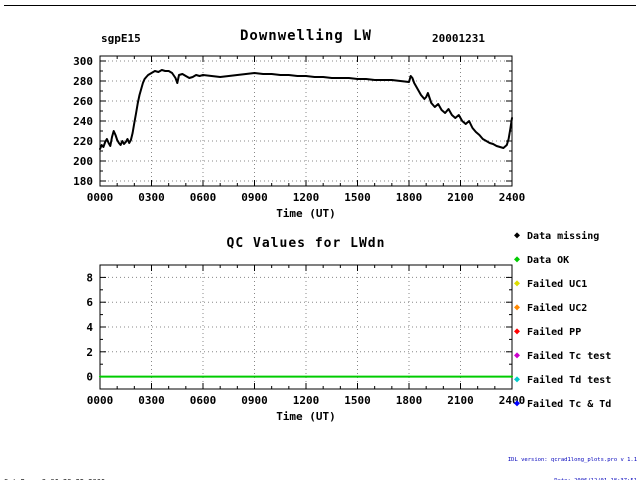 This screenshot has height=480, width=640. What do you see at coordinates (306, 243) in the screenshot?
I see `qc-chart-title: QC Values for LWdn` at bounding box center [306, 243].